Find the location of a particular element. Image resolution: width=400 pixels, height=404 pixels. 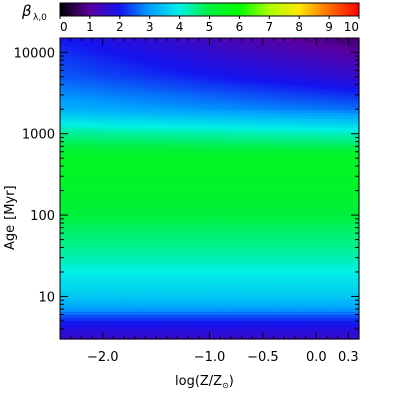

colorbar: 0 1 2 3 4 5 6 7 8 9 10 β λ,0 is located at coordinates (190, 18).